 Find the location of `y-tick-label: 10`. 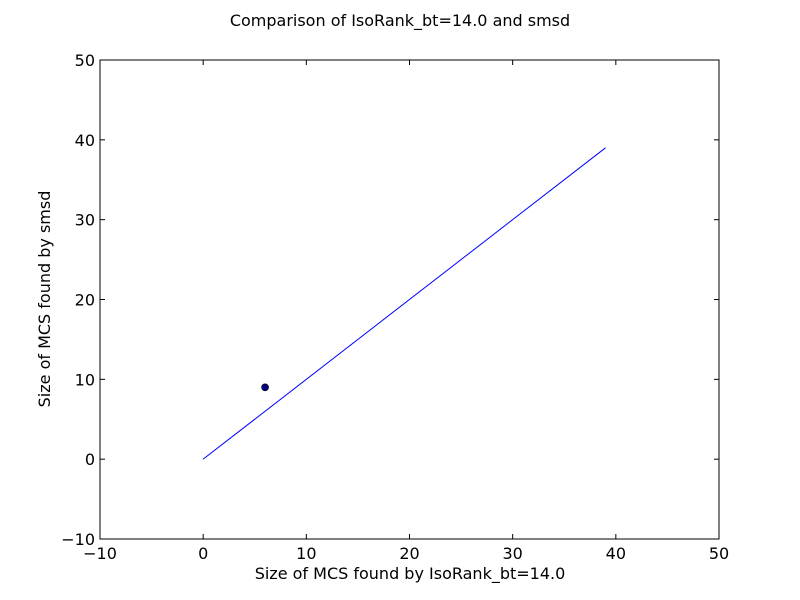

y-tick-label: 10 is located at coordinates (85, 379).